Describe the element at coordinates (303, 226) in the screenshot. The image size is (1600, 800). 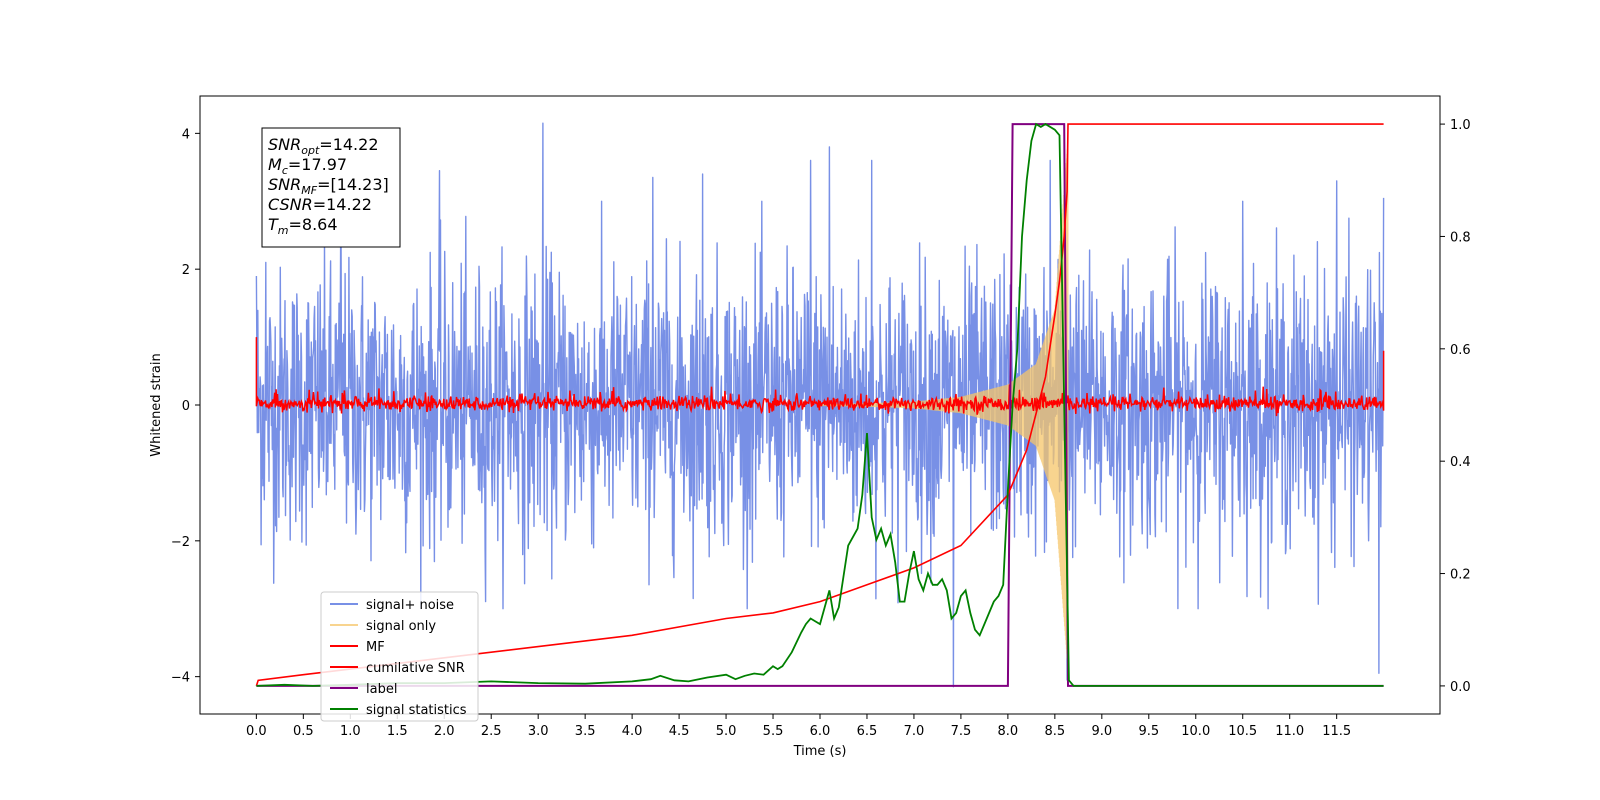
I see `annotation-line: Tm=8.64` at that location.